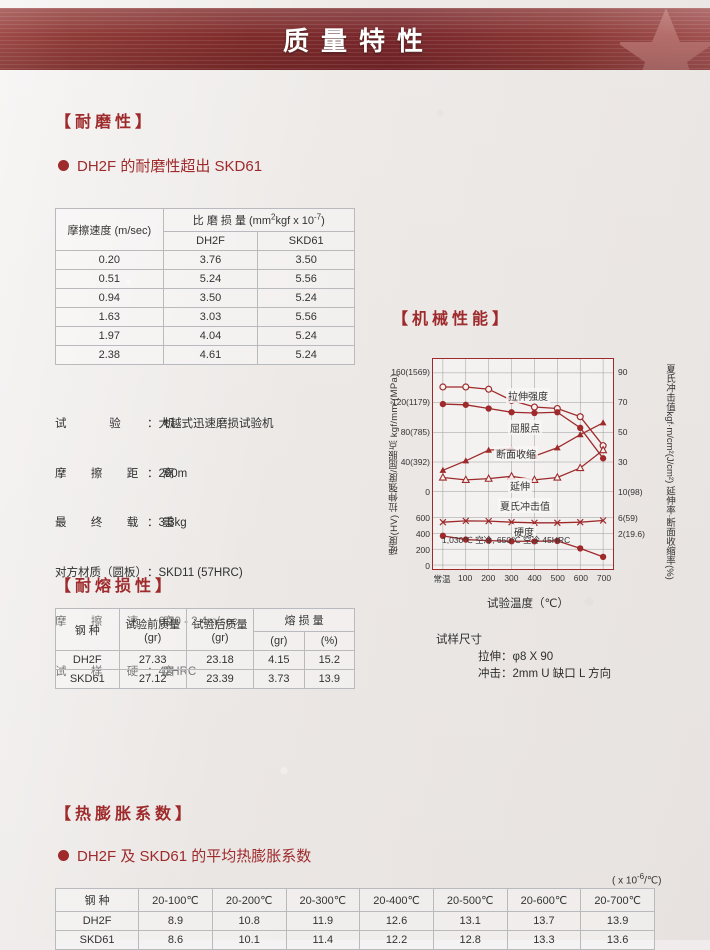 The image size is (710, 950). What do you see at coordinates (557, 578) in the screenshot?
I see `chart-x-tick: 500` at bounding box center [557, 578].